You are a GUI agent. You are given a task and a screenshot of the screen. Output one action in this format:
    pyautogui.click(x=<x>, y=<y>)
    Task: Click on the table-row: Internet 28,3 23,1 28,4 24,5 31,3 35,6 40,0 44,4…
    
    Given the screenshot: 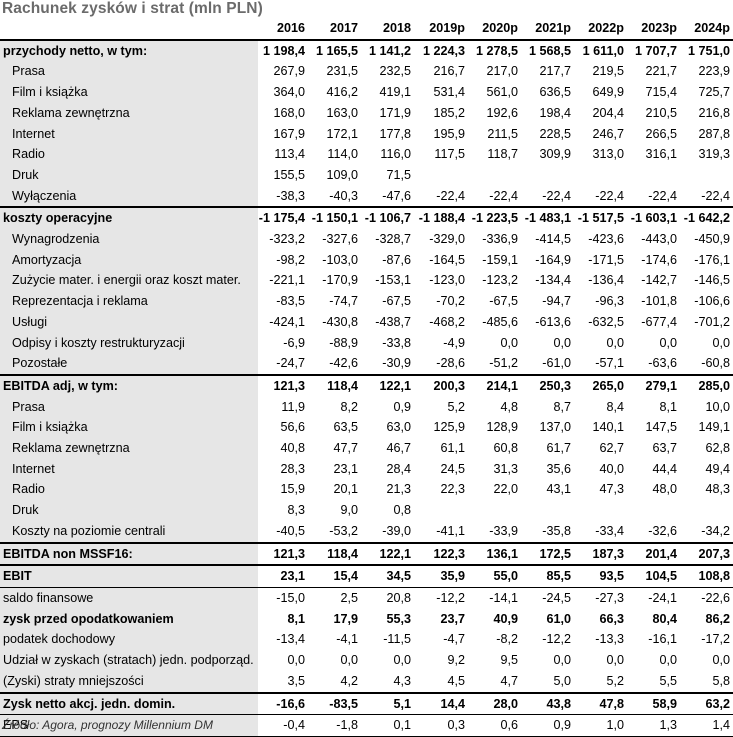 What is the action you would take?
    pyautogui.click(x=366, y=469)
    